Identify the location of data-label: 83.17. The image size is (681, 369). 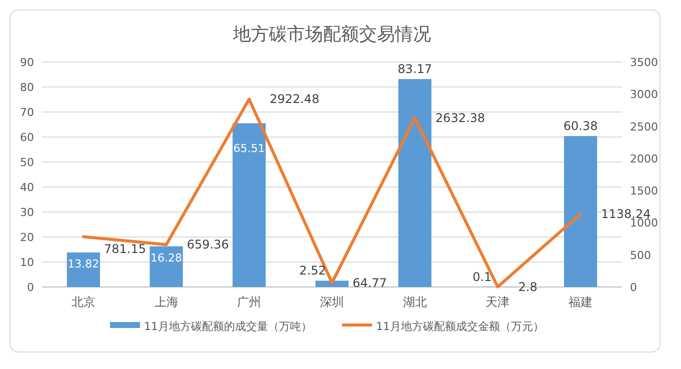
(415, 69).